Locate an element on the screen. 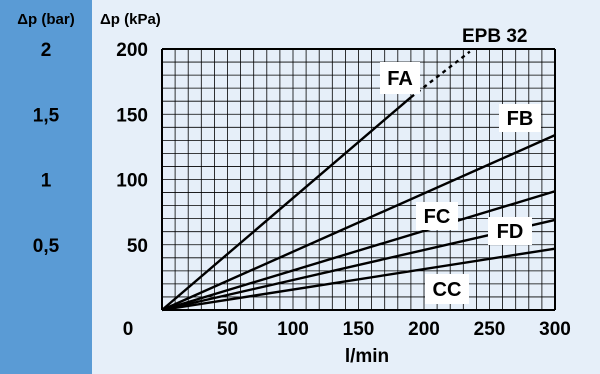 Image resolution: width=600 pixels, height=374 pixels. y-axis-title: Δp (kPa) is located at coordinates (130, 19).